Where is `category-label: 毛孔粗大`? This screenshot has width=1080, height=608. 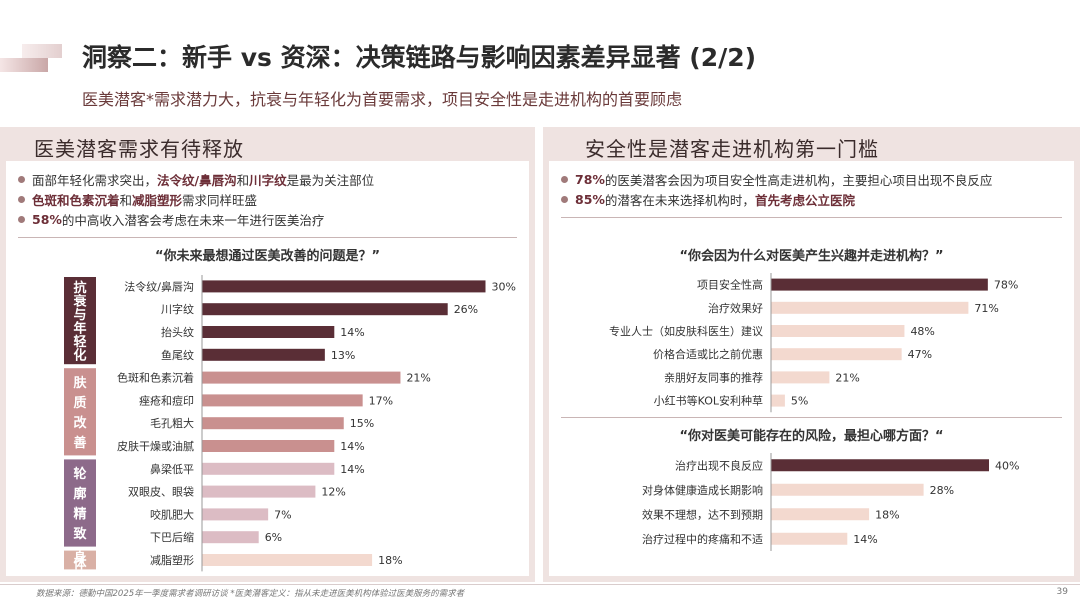 category-label: 毛孔粗大 is located at coordinates (172, 423).